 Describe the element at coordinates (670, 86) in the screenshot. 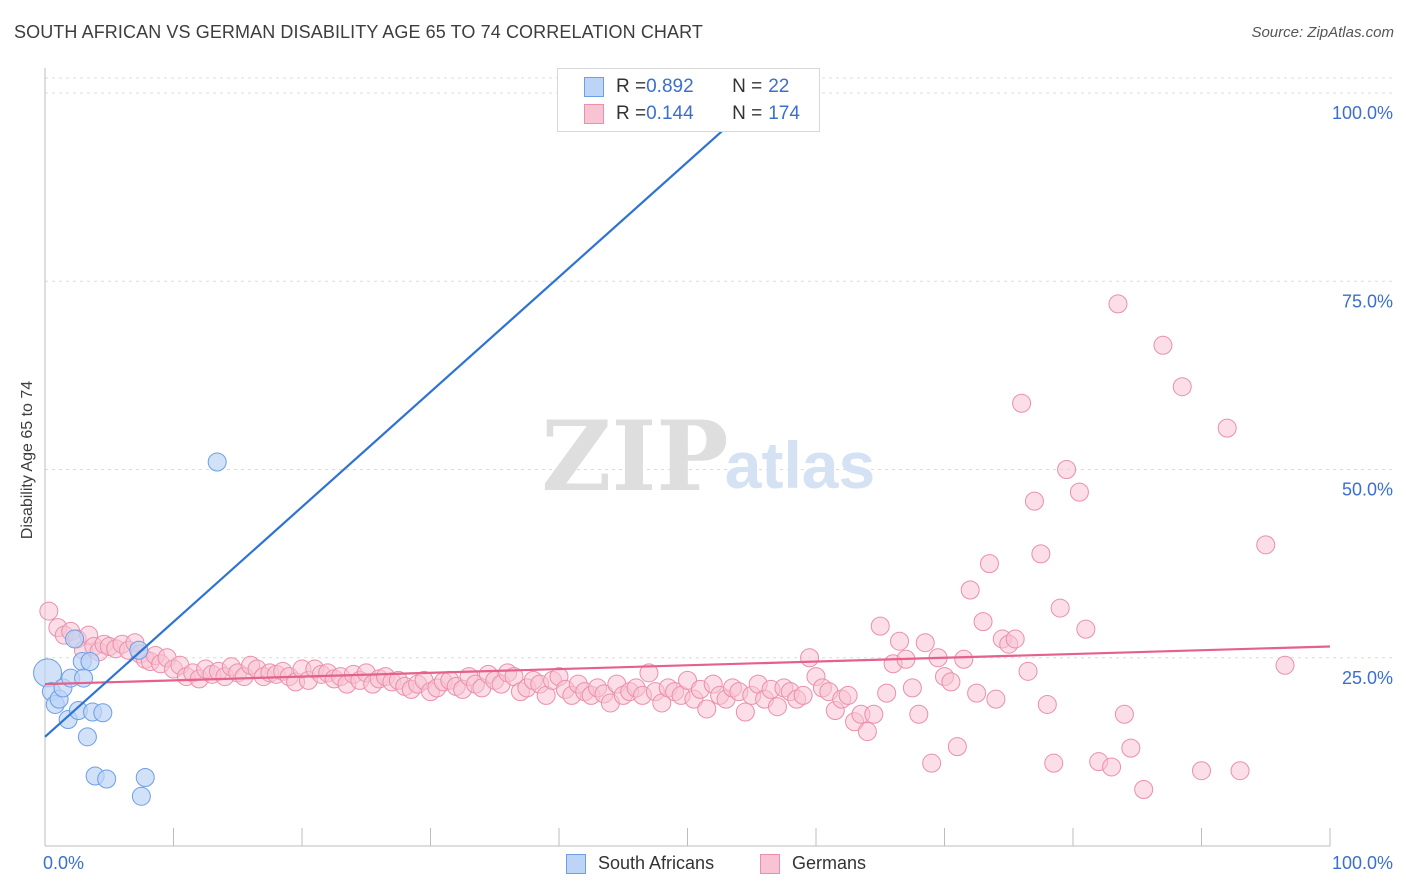

I see `r-value: 0.892` at that location.